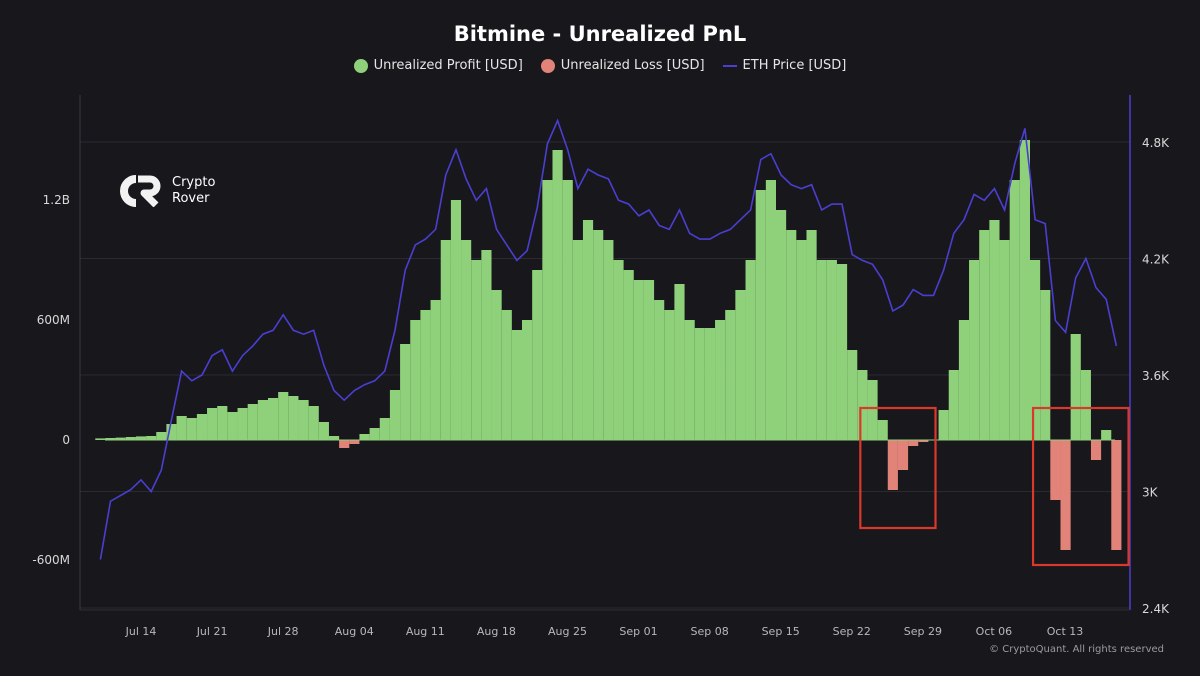 The height and width of the screenshot is (676, 1200). What do you see at coordinates (425, 631) in the screenshot?
I see `x-tick-label: Aug 11` at bounding box center [425, 631].